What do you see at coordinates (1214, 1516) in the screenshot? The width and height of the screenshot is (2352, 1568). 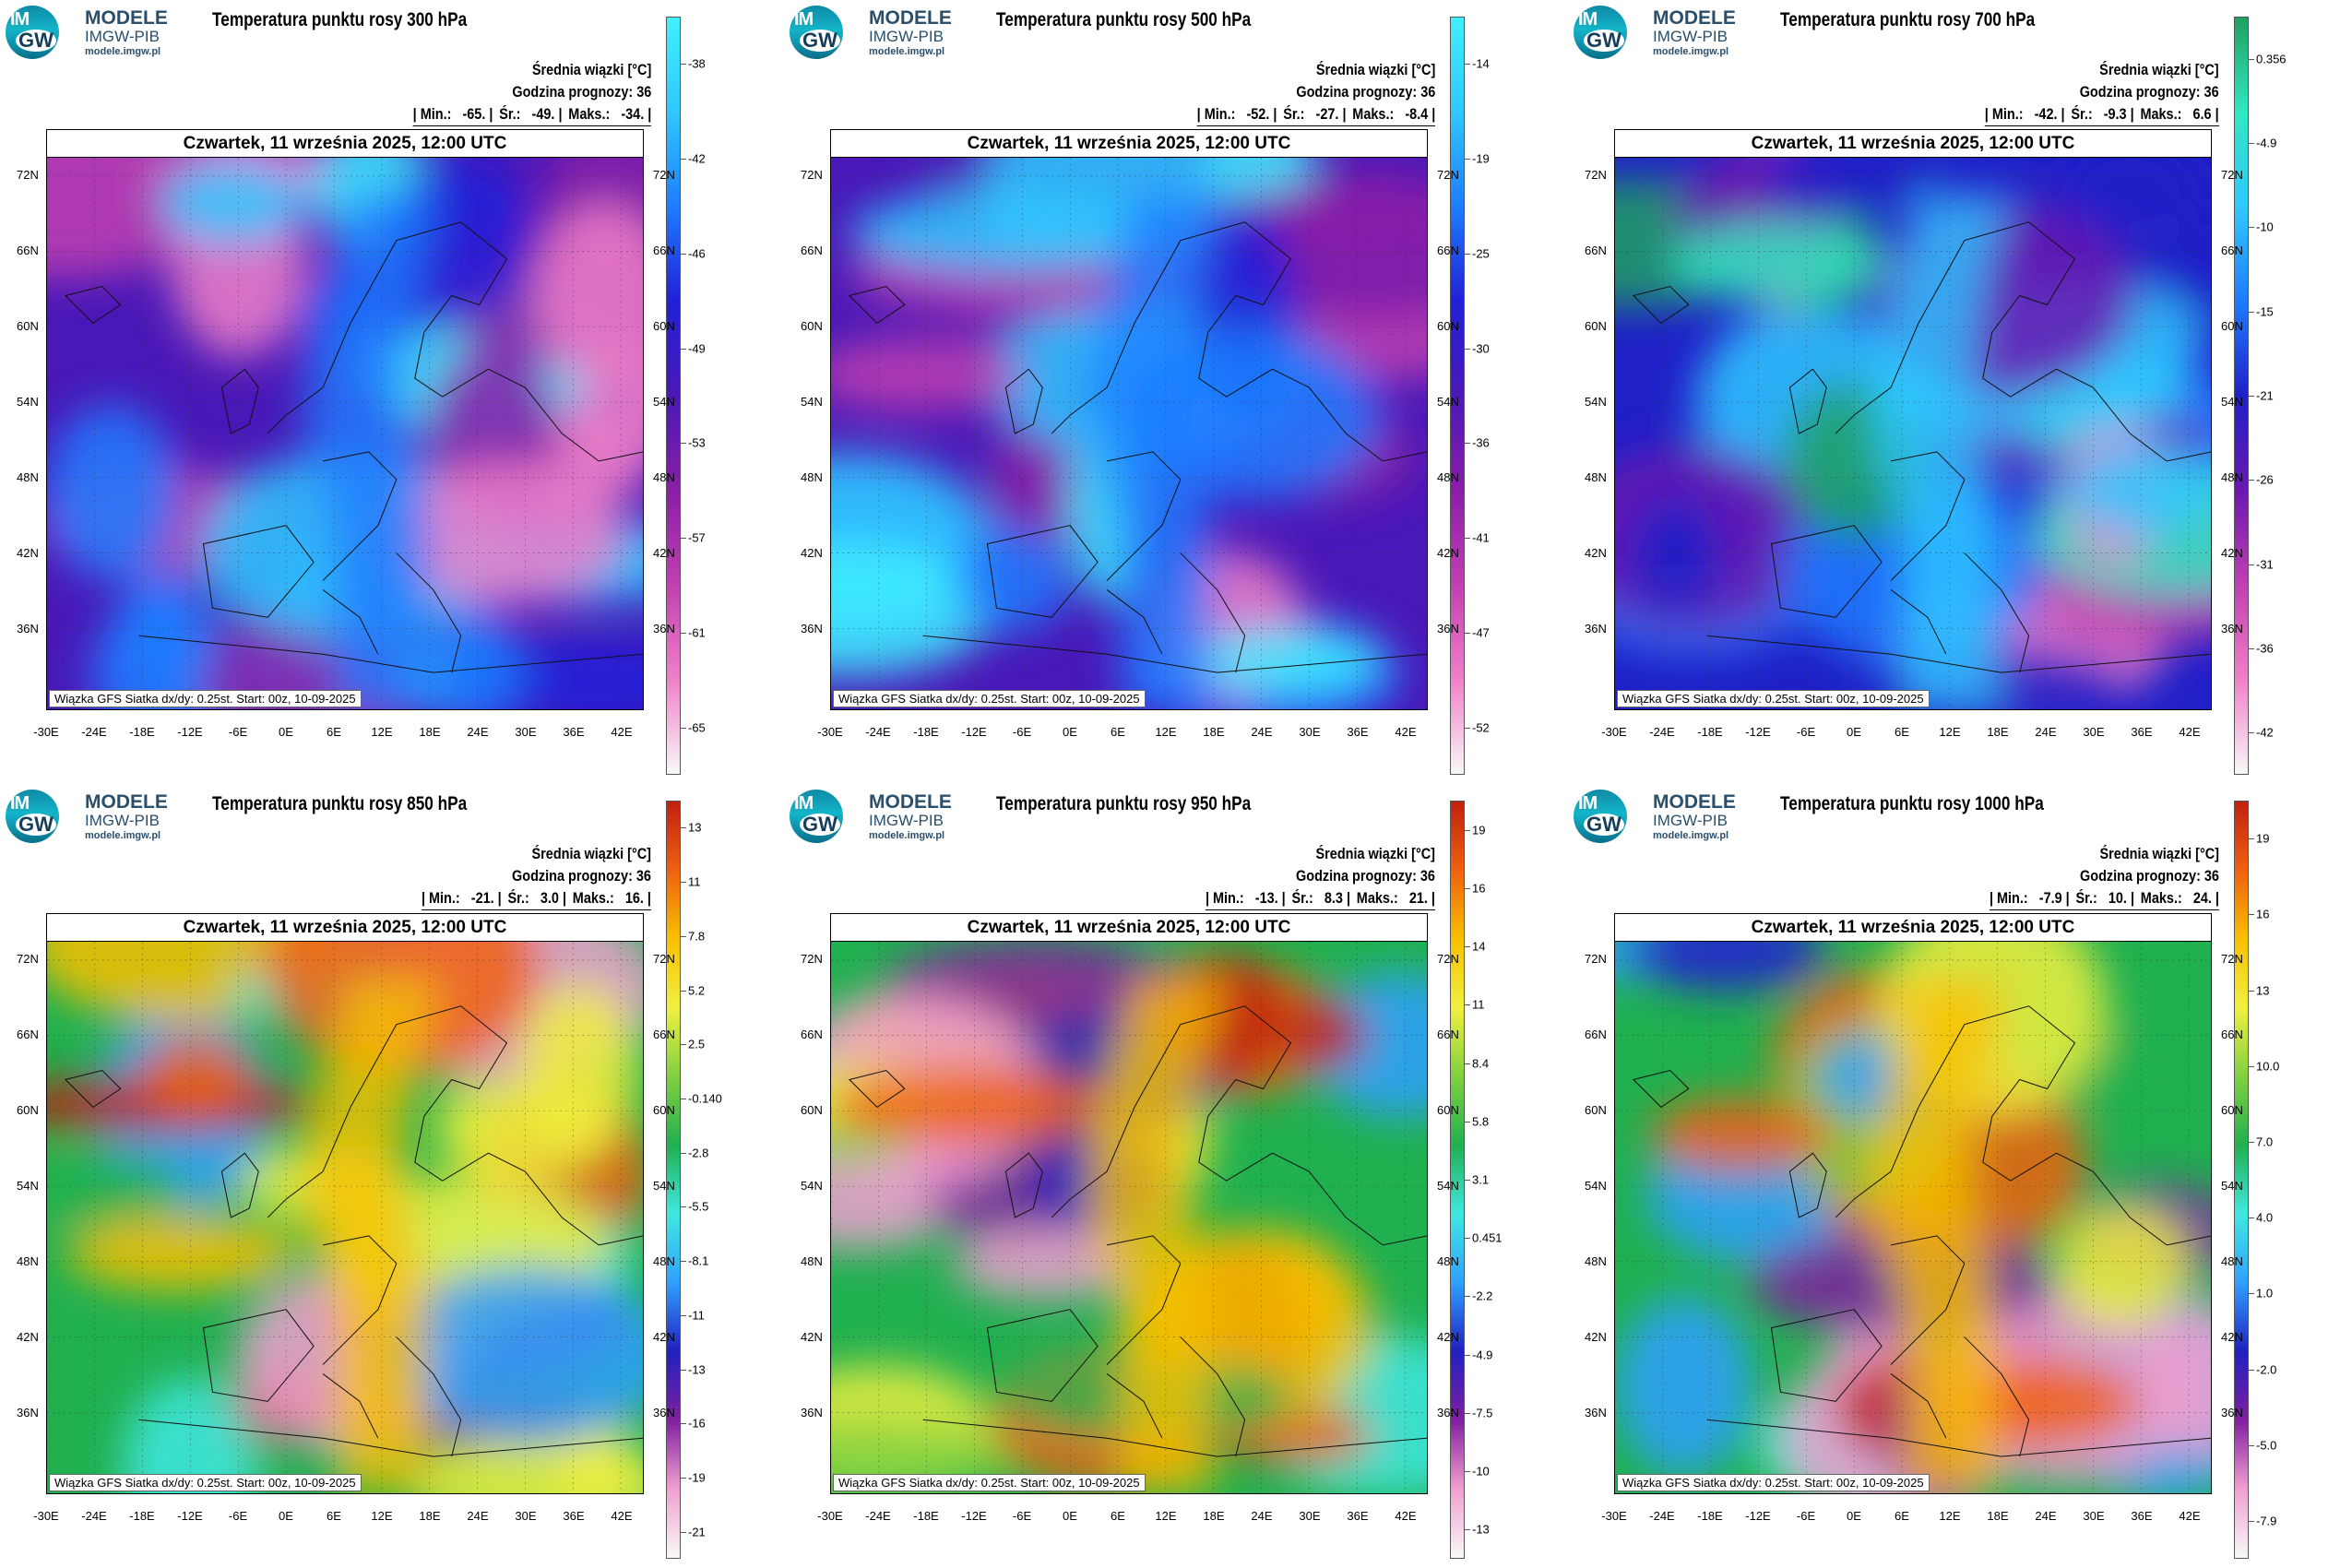 I see `lon-label: 18E` at bounding box center [1214, 1516].